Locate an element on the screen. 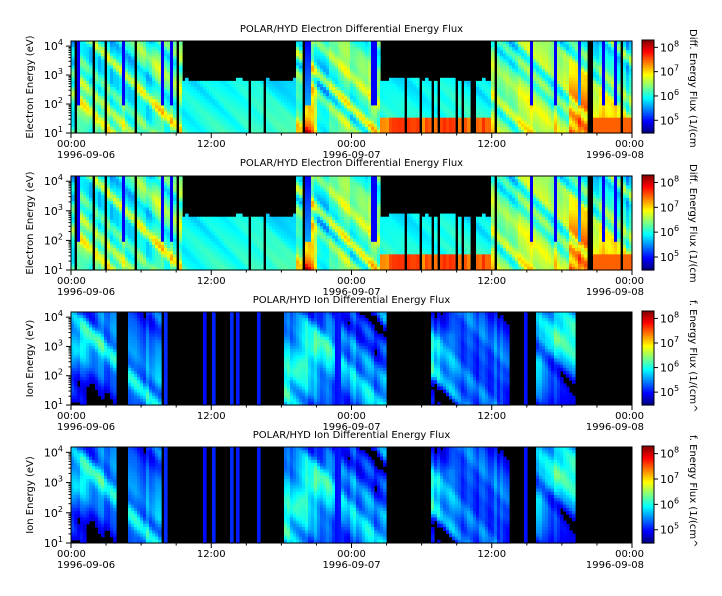 This screenshot has width=722, height=596. y-axis-label: Electron Energy (eV) is located at coordinates (30, 86).